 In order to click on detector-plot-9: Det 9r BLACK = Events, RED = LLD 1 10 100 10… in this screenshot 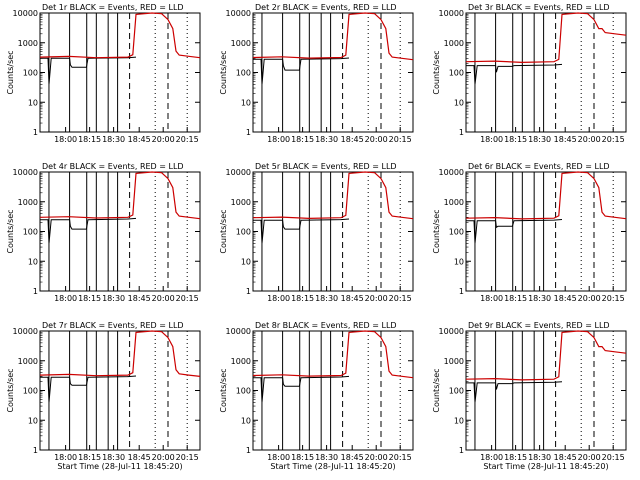, I will do `click(529, 396)`.